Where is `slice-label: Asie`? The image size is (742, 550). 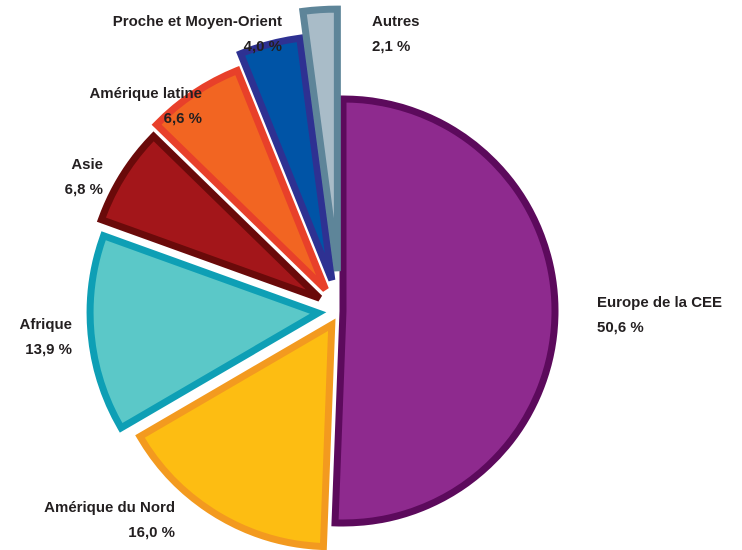
slice-label: Asie is located at coordinates (87, 164).